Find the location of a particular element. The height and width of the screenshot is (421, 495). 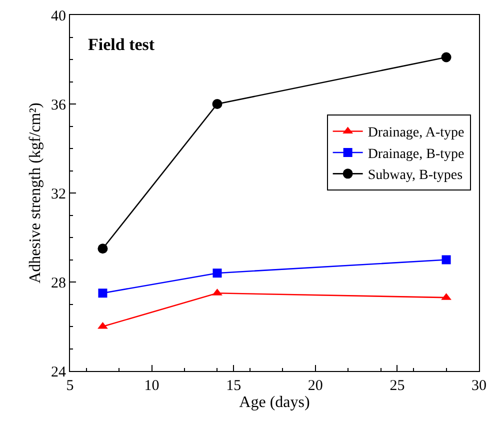

x-tick-label: 10 is located at coordinates (152, 386).